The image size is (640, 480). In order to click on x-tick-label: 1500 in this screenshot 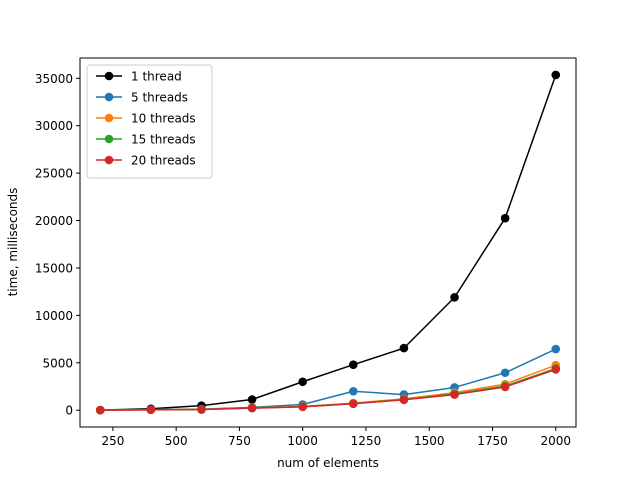, I will do `click(429, 441)`.